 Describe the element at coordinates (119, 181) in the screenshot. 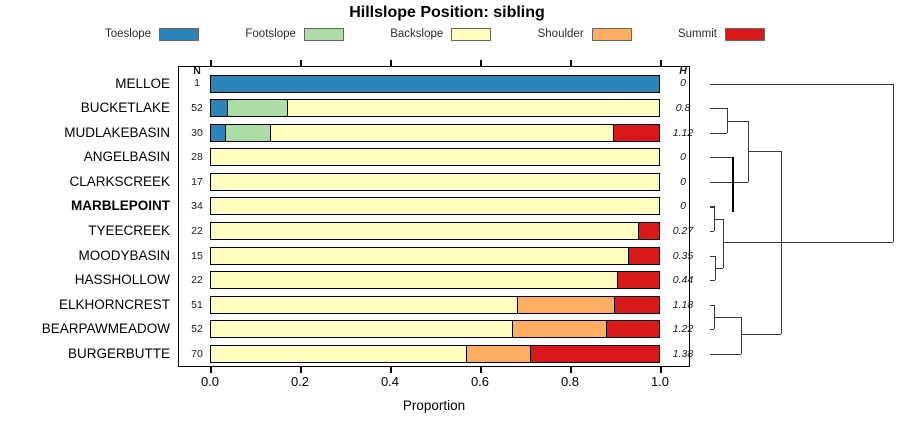

I see `row-label: CLARKSCREEK` at that location.